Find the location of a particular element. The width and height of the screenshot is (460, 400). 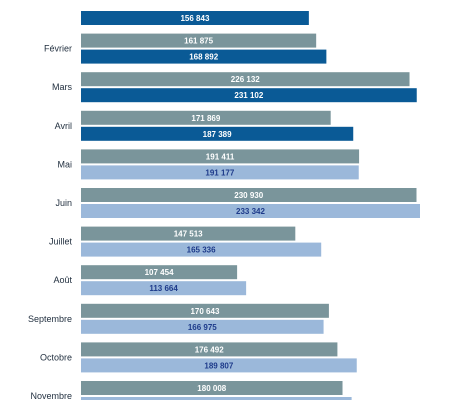

data-label: 156 843 is located at coordinates (194, 18).